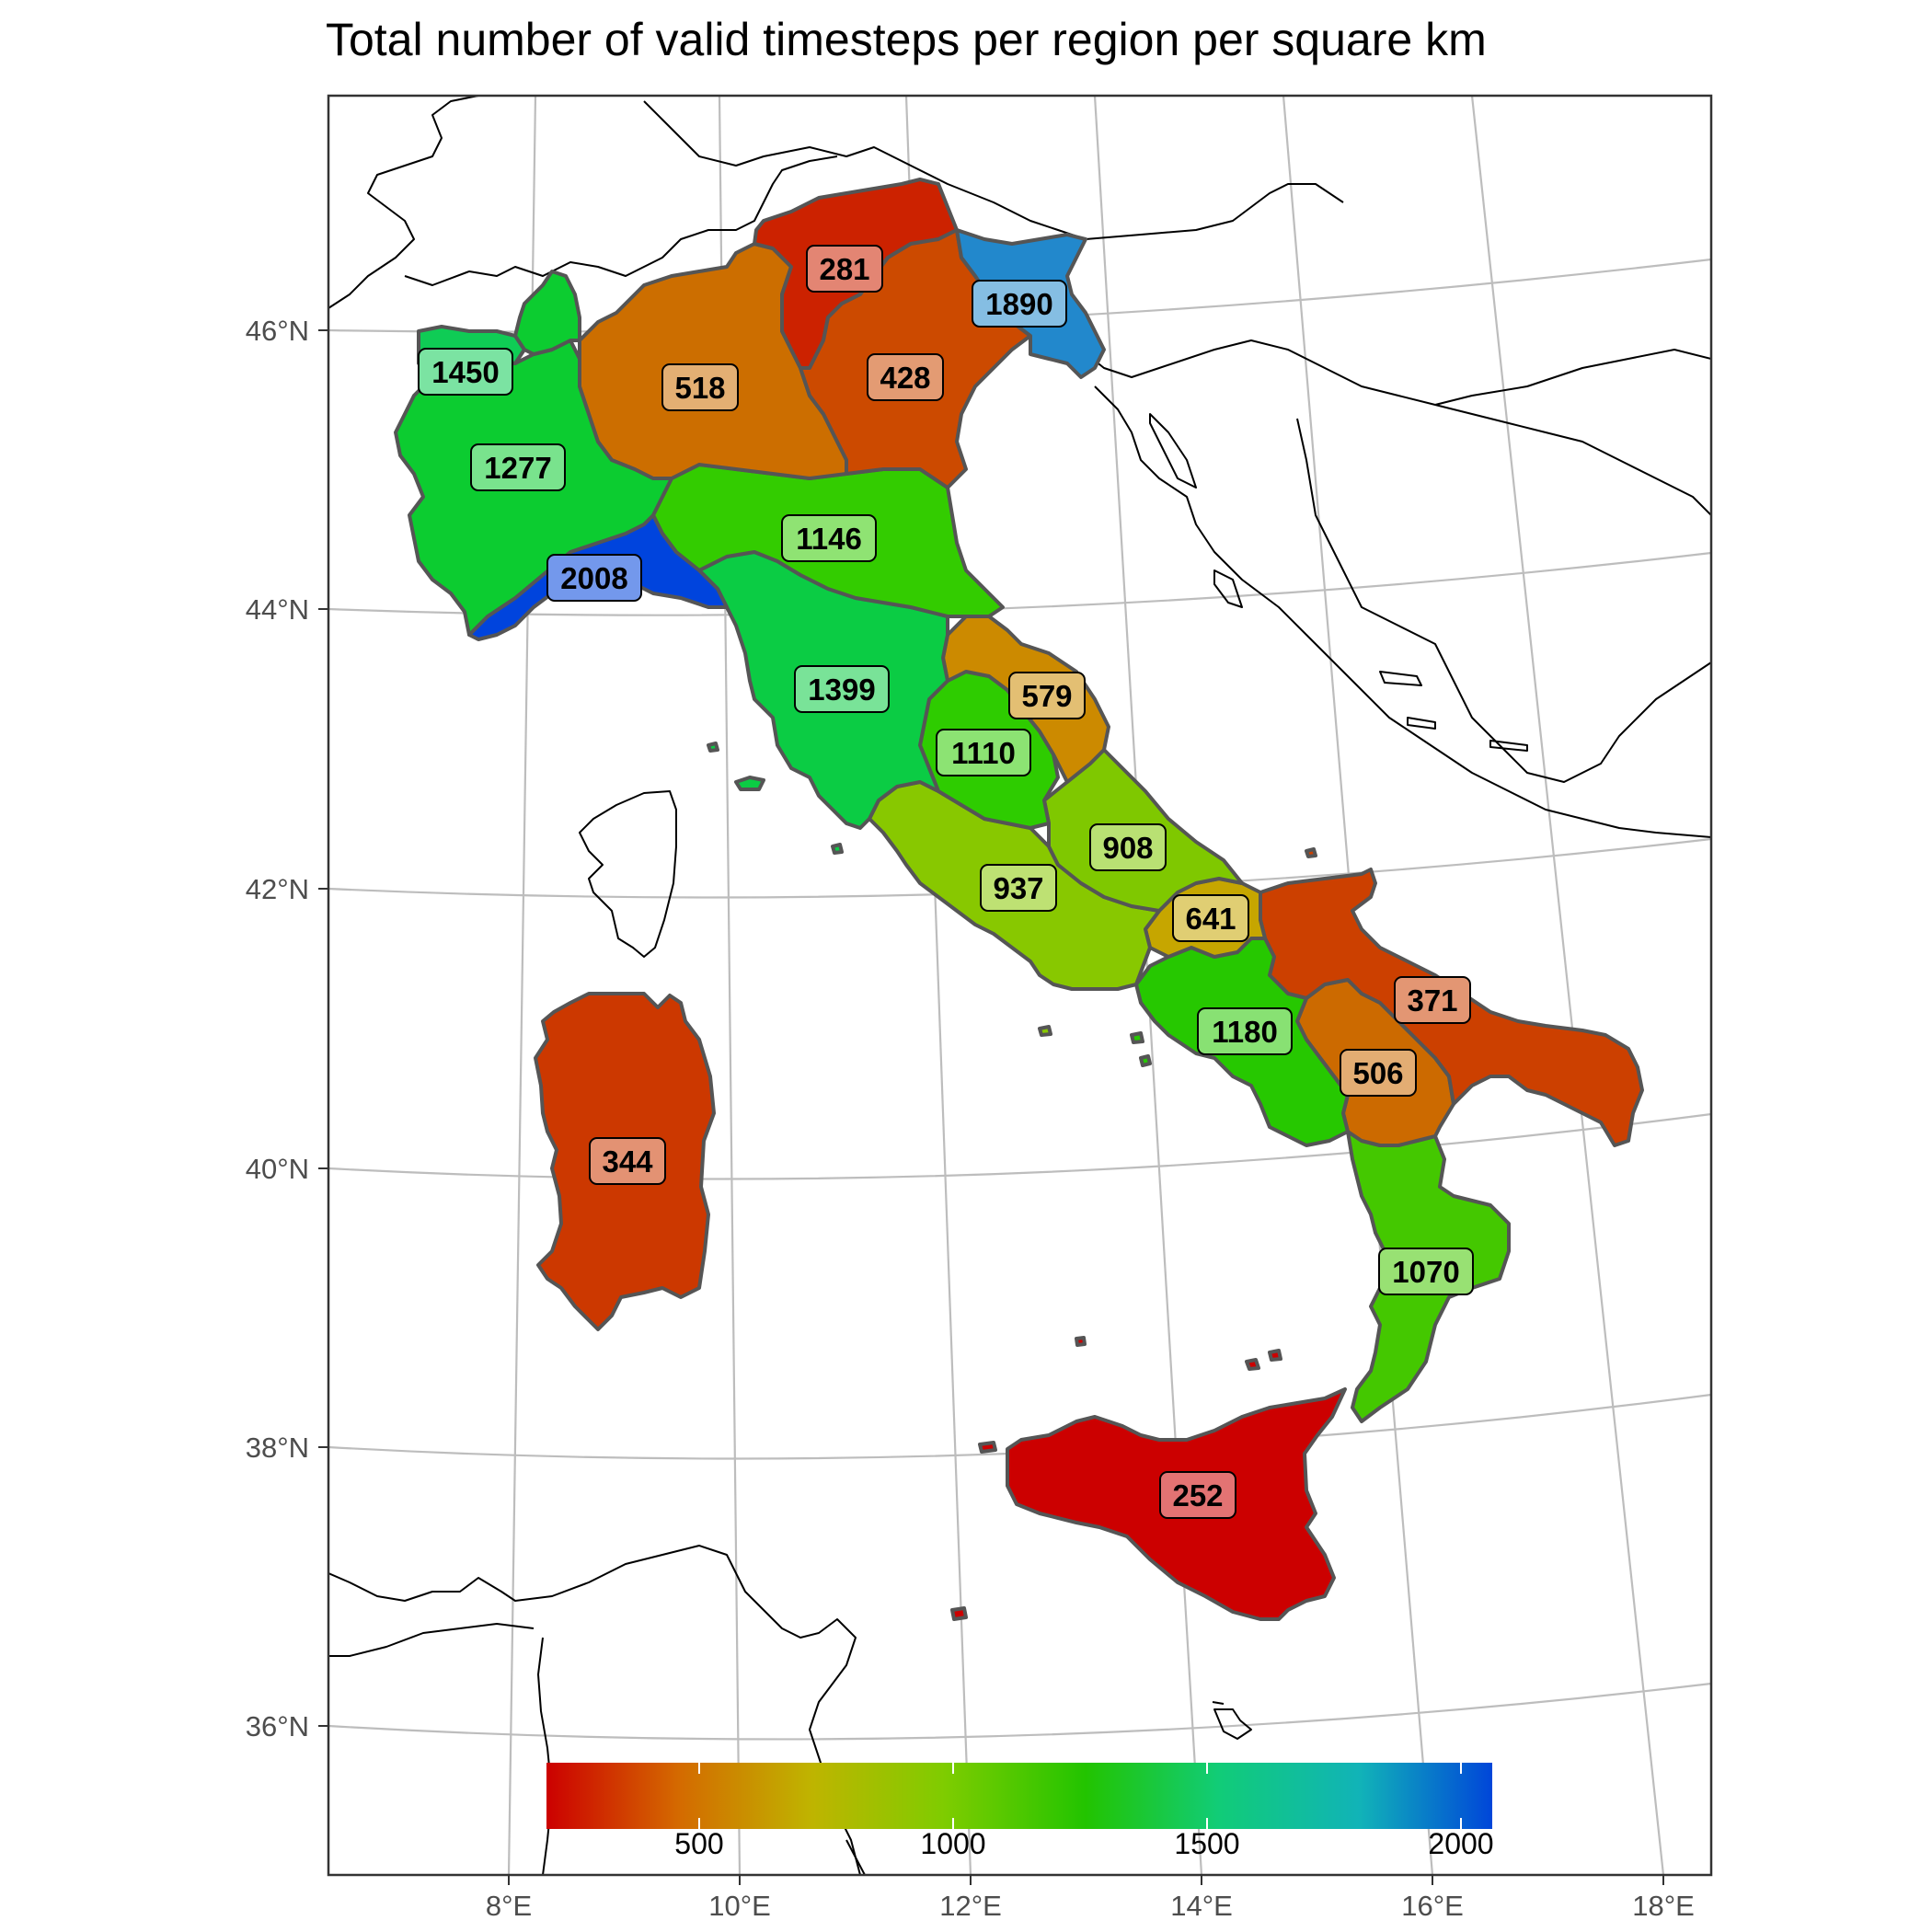 The image size is (1932, 1932). I want to click on label-toscana: 1399, so click(842, 689).